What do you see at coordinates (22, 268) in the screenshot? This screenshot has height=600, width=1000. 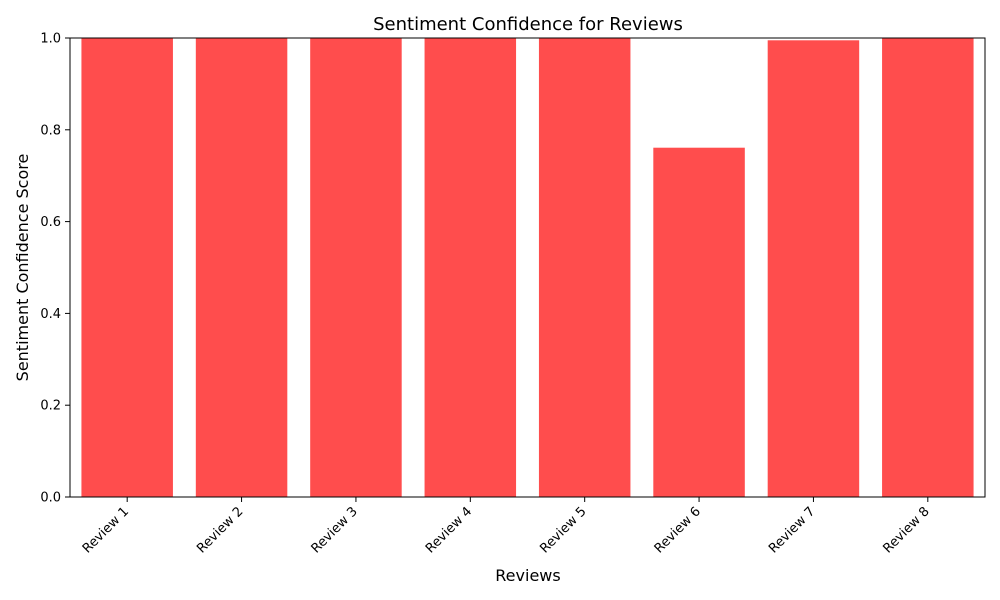 I see `y-axis-label: Sentiment Confidence Score` at bounding box center [22, 268].